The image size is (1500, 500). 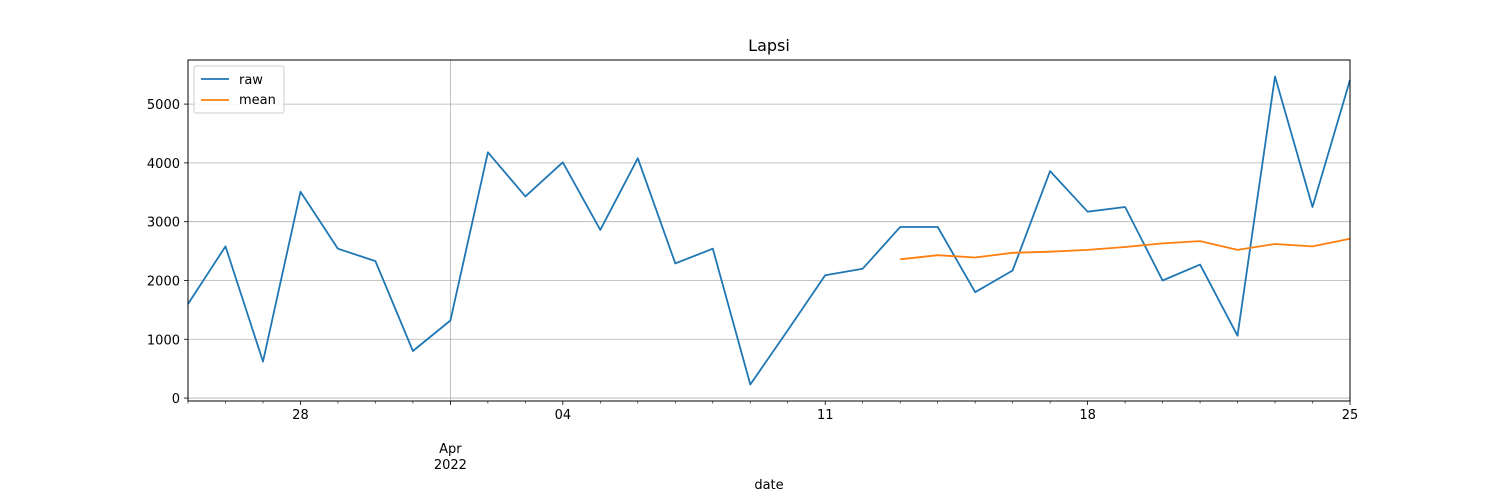 I want to click on x-tick-label: 28, so click(x=300, y=415).